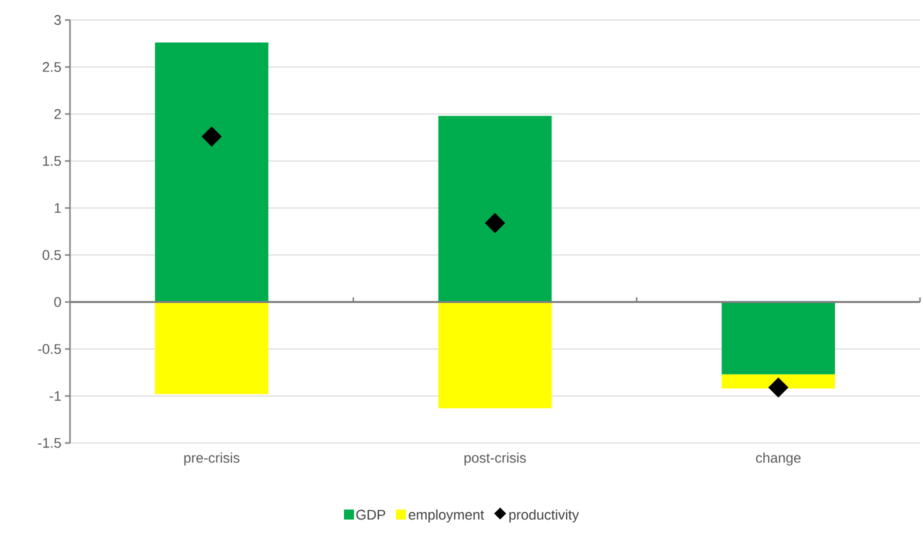  Describe the element at coordinates (49, 349) in the screenshot. I see `y-tick-label: -0.5` at that location.